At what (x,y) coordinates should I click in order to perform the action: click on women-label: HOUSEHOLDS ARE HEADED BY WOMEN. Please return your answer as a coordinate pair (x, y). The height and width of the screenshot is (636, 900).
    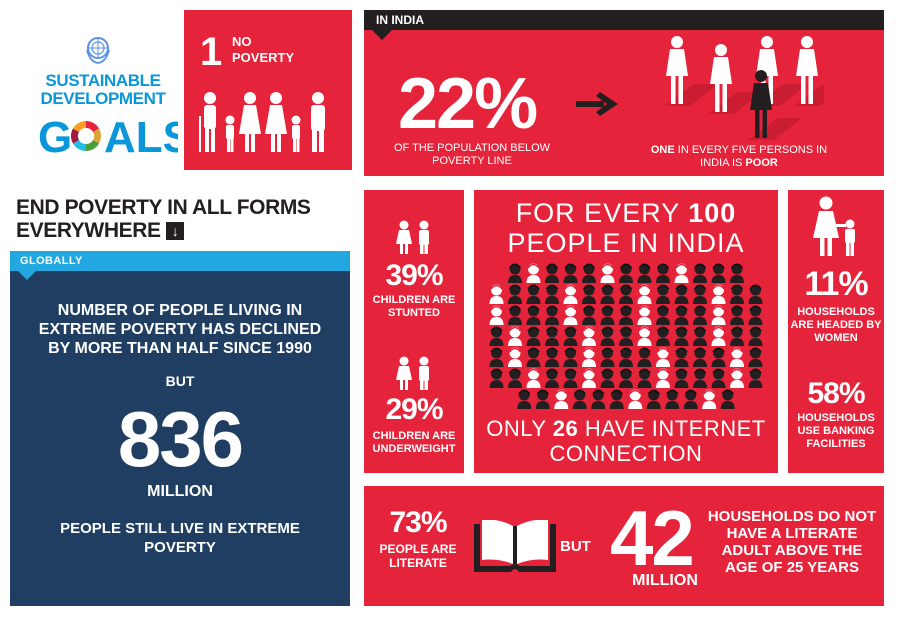
    Looking at the image, I should click on (836, 325).